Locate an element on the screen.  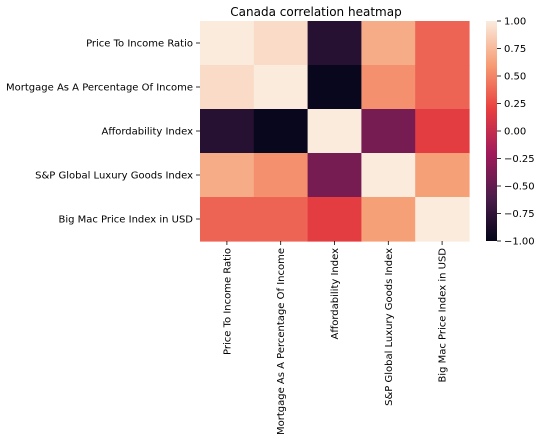
column-label-3: S&P Global Luxury Goods Index is located at coordinates (389, 327).